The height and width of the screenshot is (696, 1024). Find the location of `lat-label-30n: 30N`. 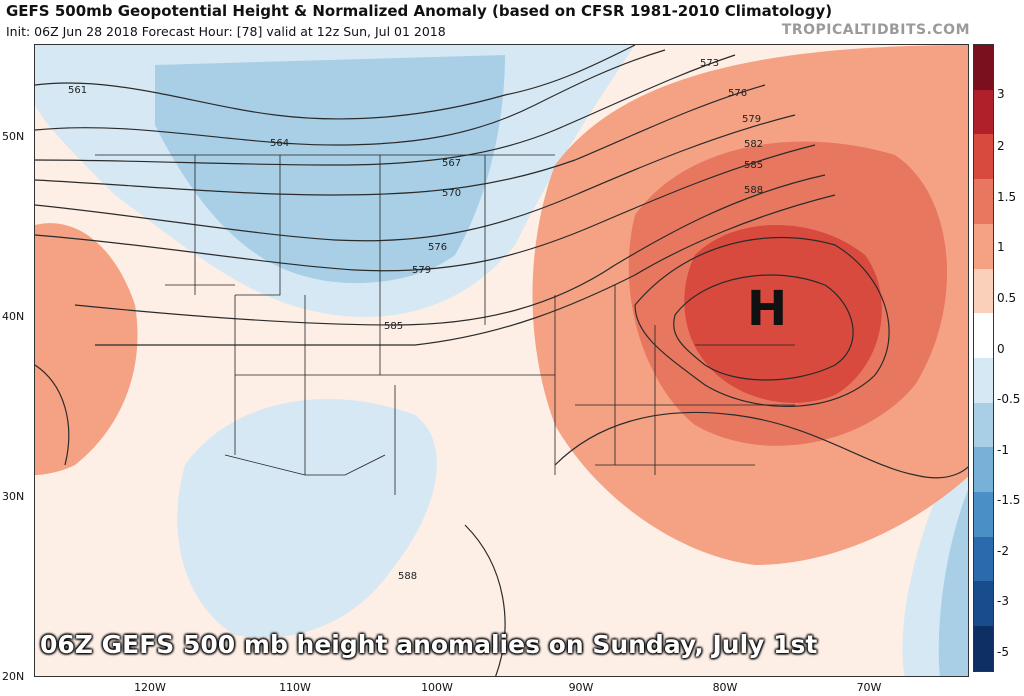

lat-label-30n: 30N is located at coordinates (13, 496).